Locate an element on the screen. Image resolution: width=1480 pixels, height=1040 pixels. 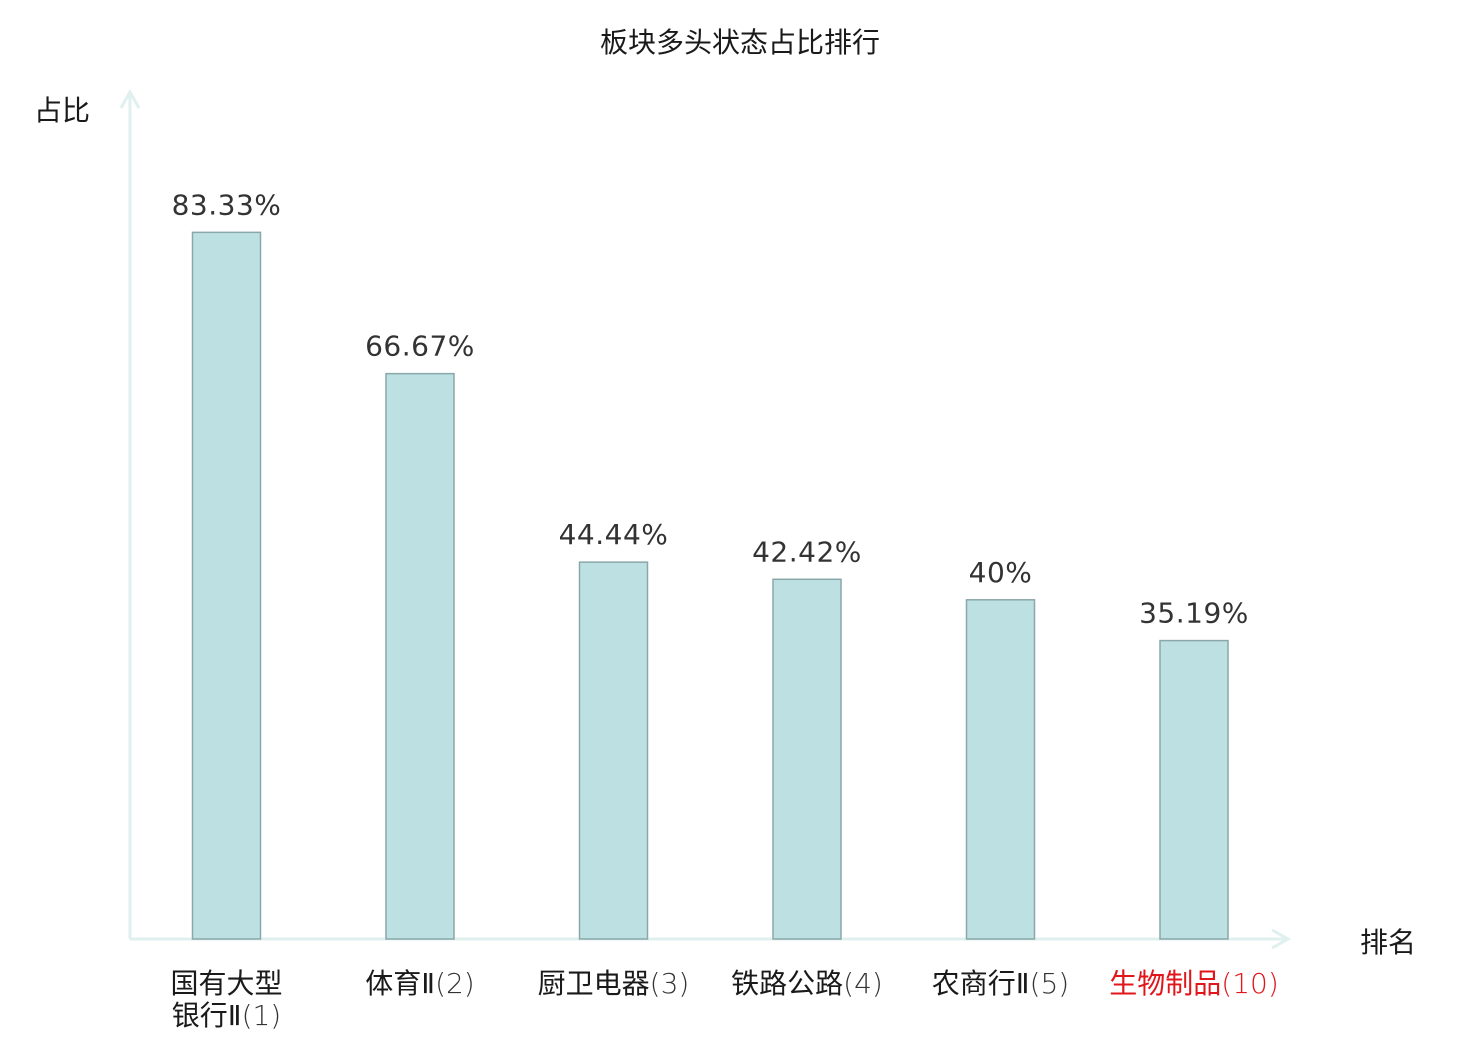
value-label-6: 35.19% is located at coordinates (1194, 613).